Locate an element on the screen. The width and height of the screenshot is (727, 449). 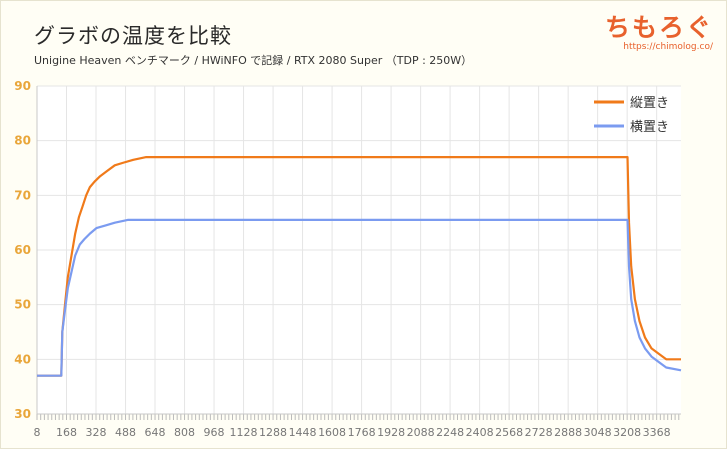
brand-logo: ちもろぐ https://chimolog.co/ is located at coordinates (659, 30).